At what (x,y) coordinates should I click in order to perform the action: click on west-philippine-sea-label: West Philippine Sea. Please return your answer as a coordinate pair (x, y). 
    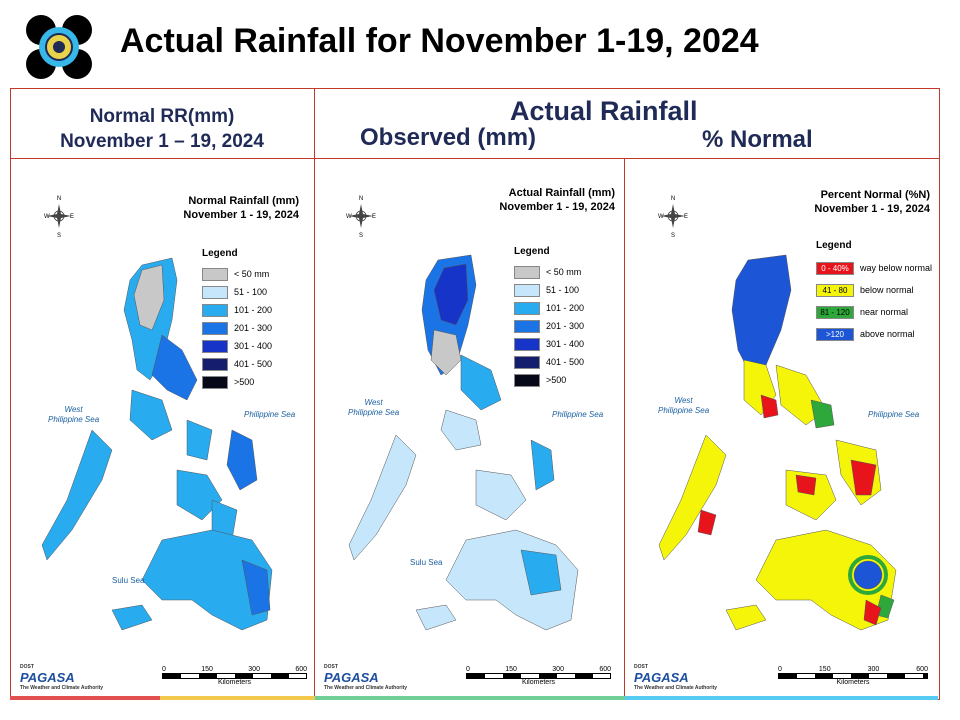
    Looking at the image, I should click on (73, 415).